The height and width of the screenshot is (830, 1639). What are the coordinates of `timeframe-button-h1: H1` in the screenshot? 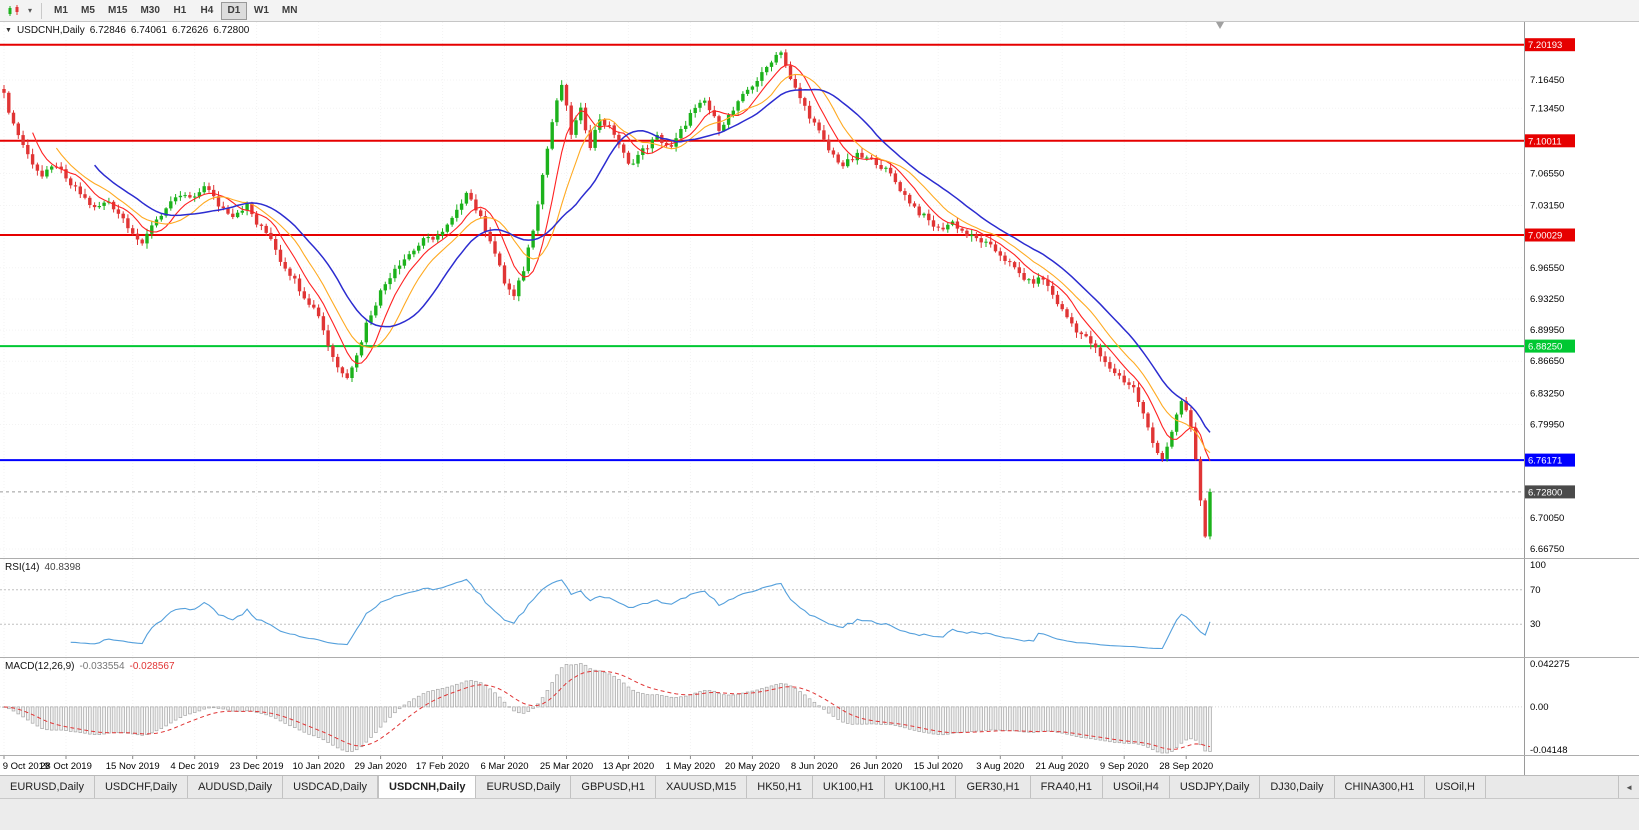 It's located at (180, 11).